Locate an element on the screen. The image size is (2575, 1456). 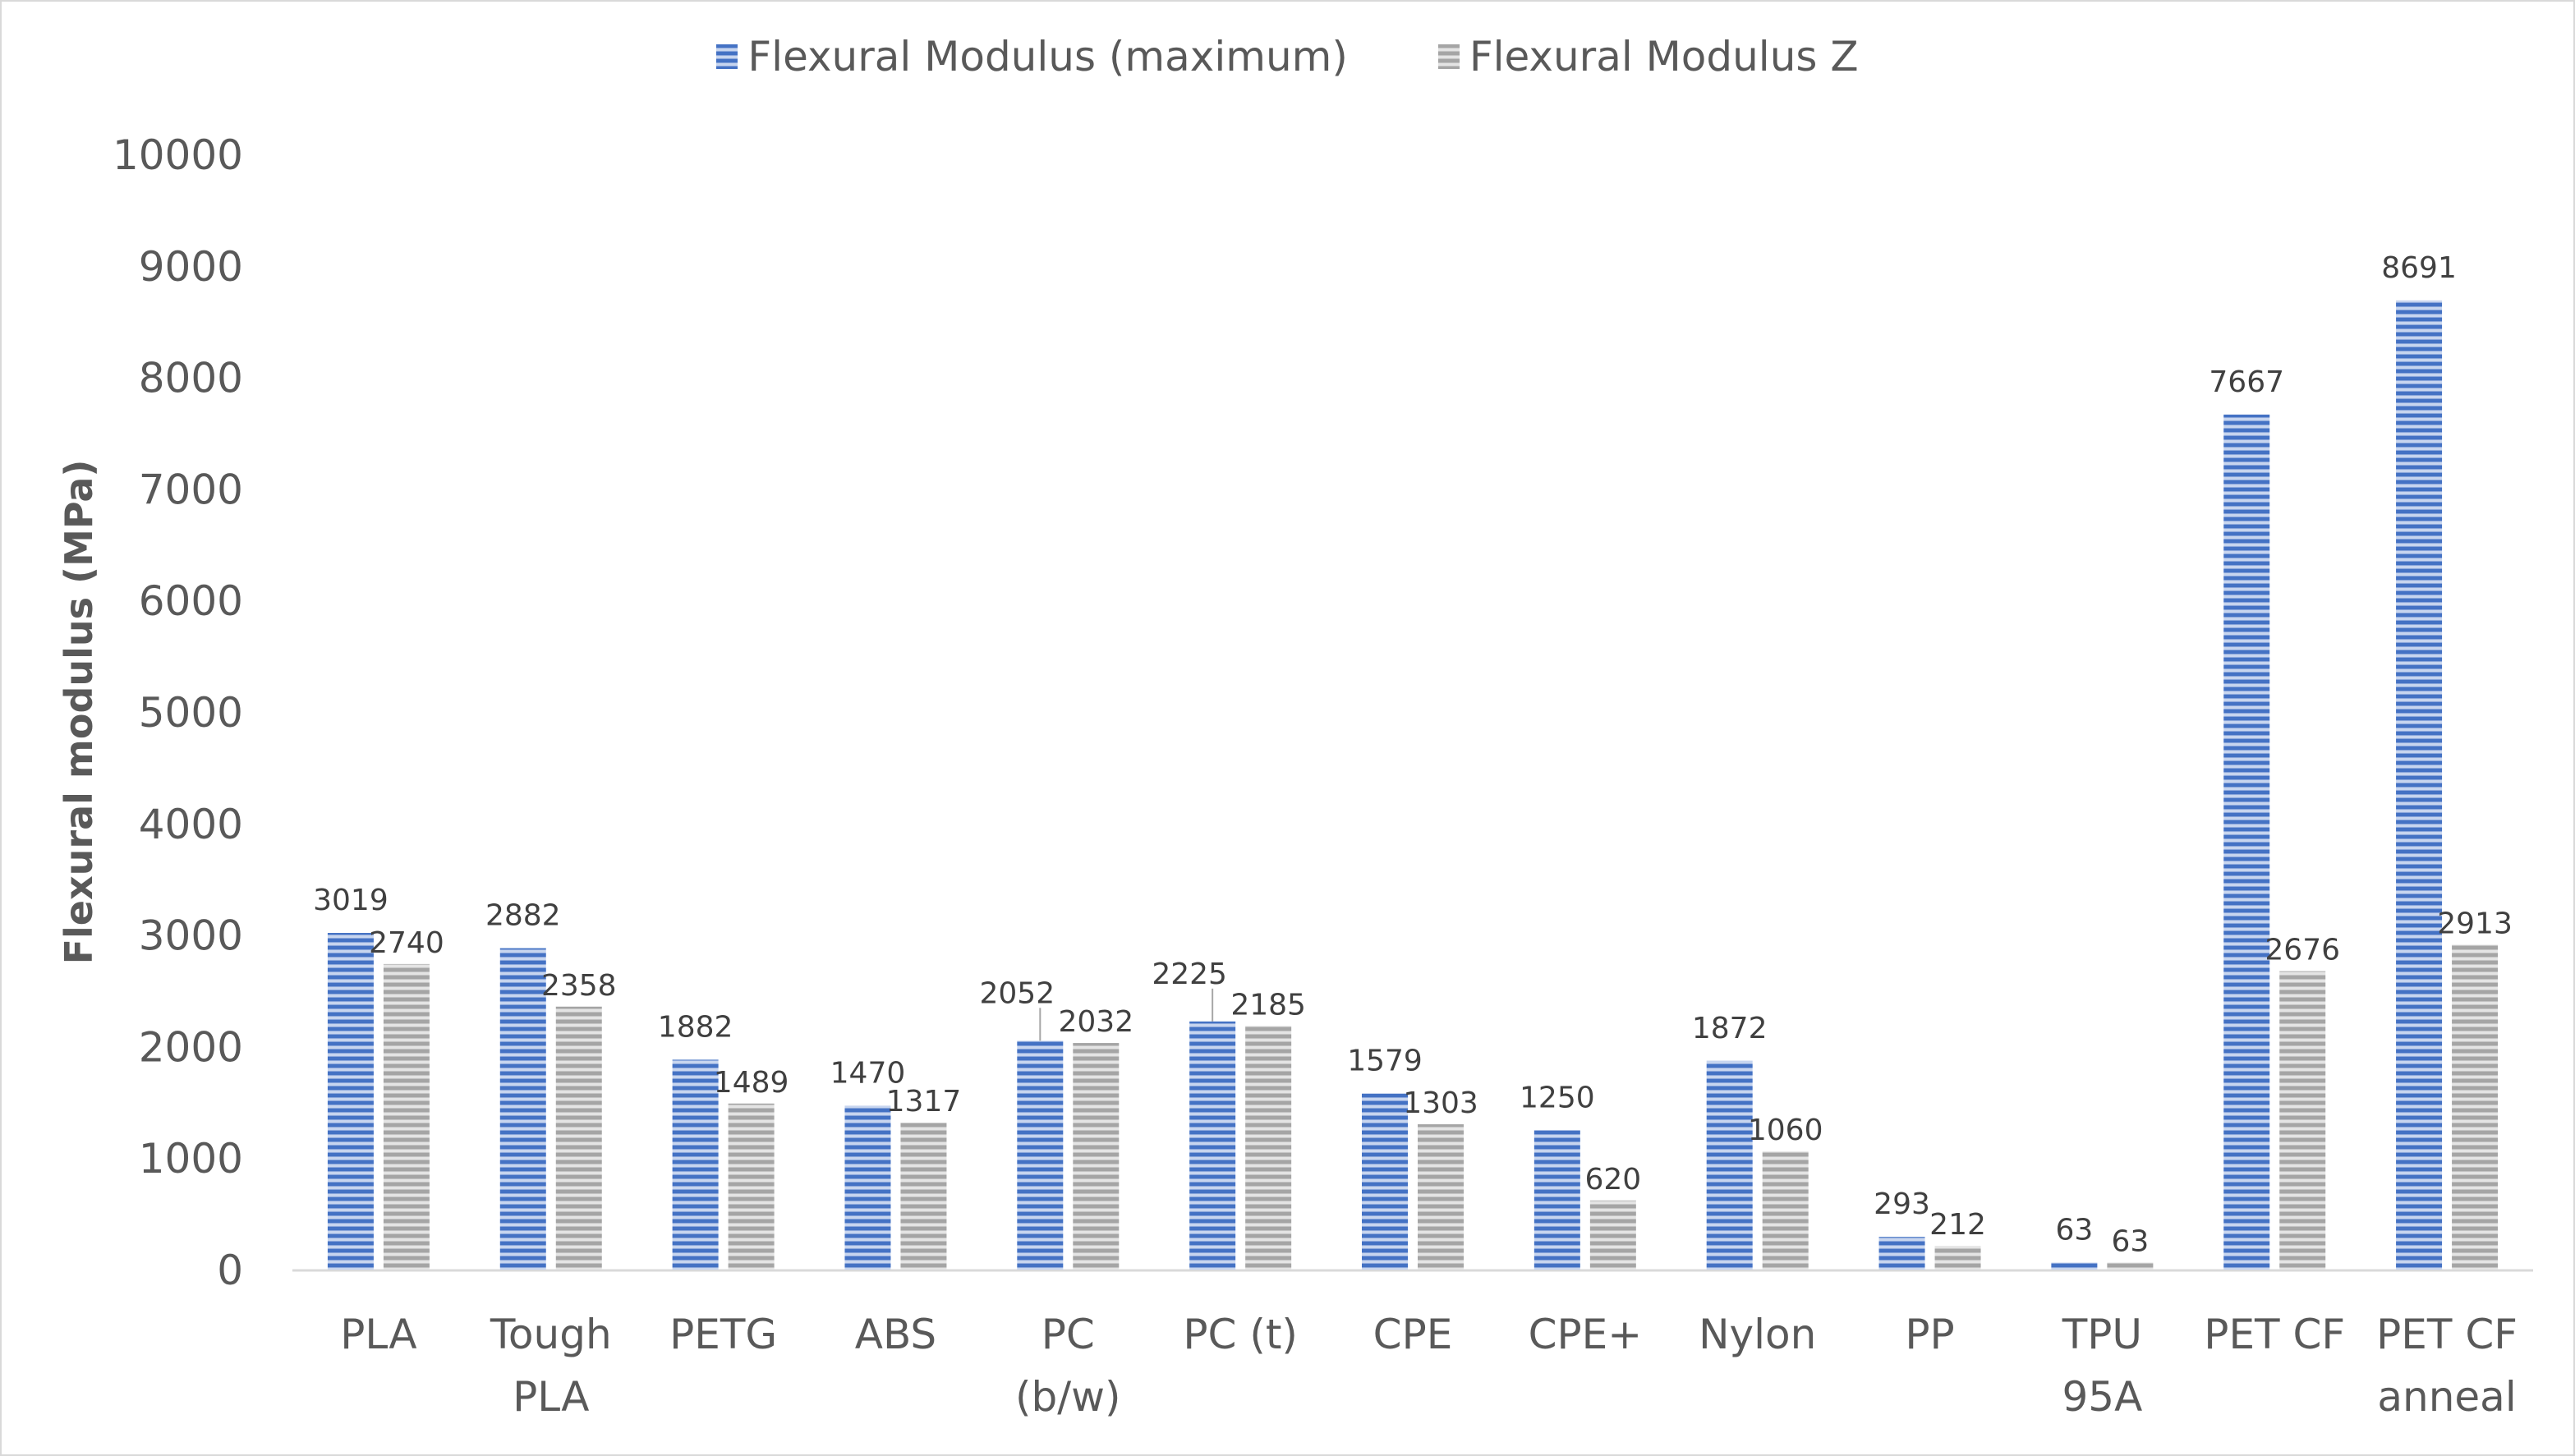
legend-swatch-max is located at coordinates (727, 56).